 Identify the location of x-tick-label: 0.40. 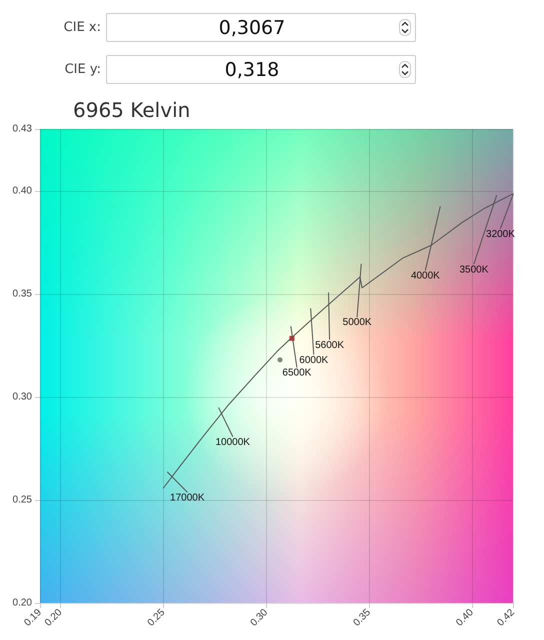
(465, 617).